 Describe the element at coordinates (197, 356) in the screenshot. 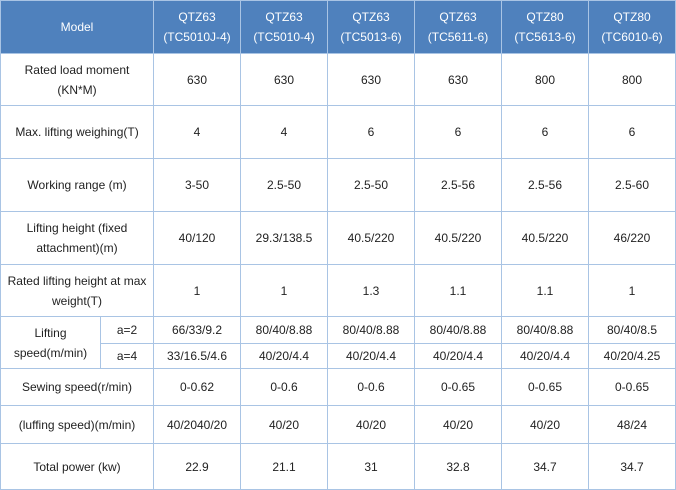

I see `table-cell: 33/16.5/4.6` at that location.